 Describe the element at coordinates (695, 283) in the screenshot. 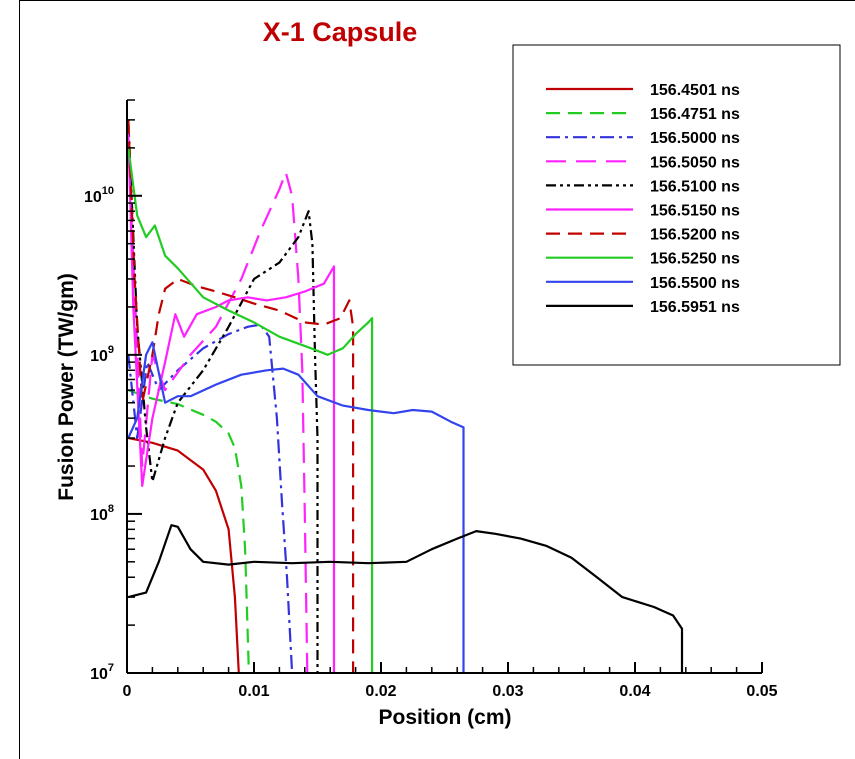

I see `legend-label-9: 156.5500 ns` at that location.